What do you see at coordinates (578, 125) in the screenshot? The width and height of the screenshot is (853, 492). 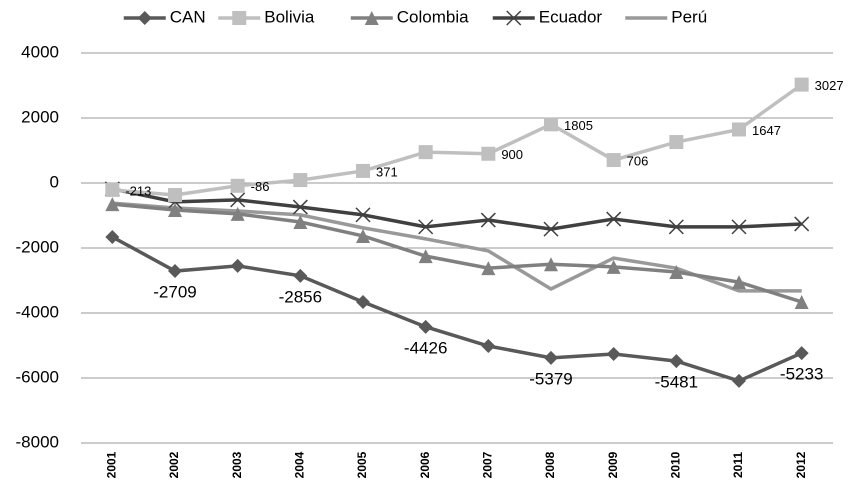 I see `data-label: 1805` at bounding box center [578, 125].